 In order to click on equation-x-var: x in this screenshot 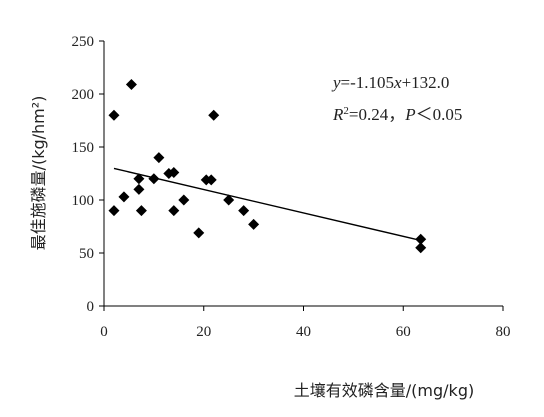, I will do `click(397, 82)`.